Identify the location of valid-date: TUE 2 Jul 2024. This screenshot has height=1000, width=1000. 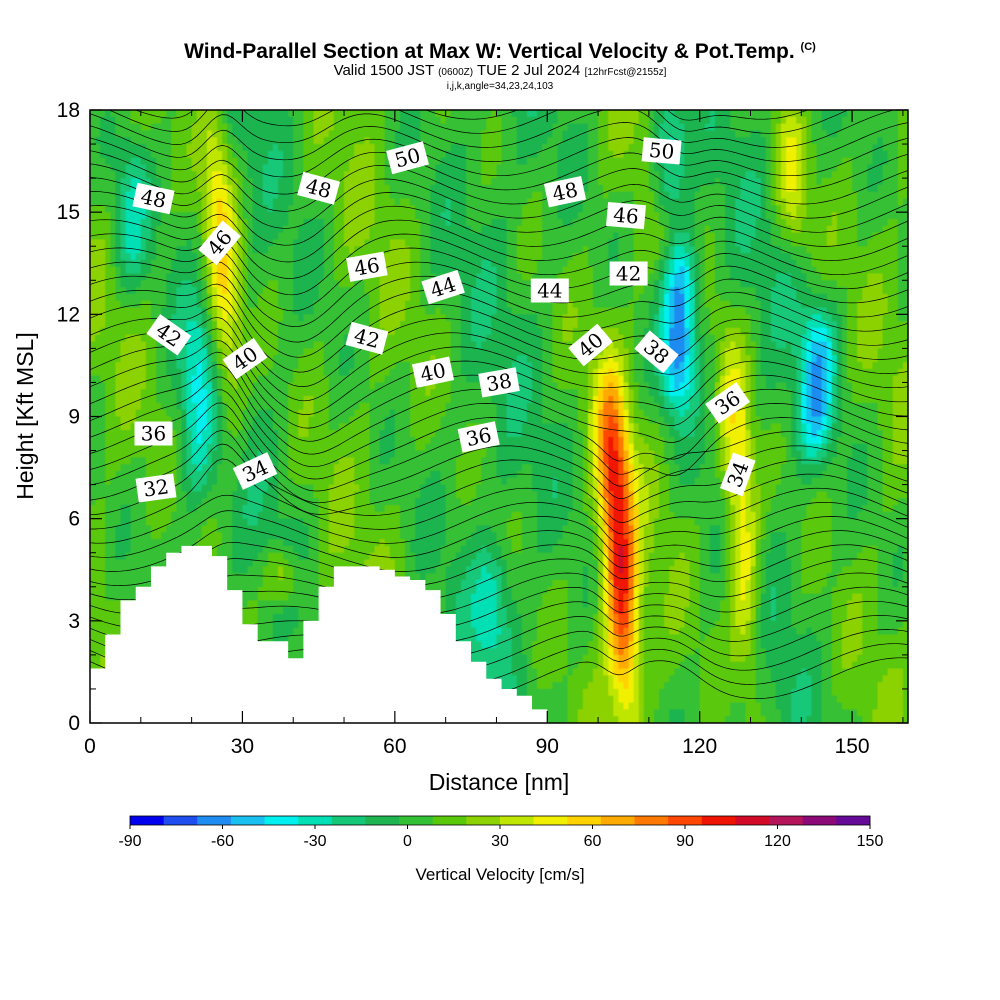
(529, 70).